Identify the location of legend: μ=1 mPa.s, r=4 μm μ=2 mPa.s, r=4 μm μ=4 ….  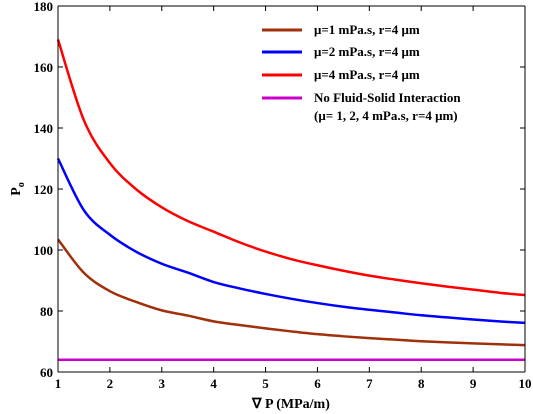
(384, 71).